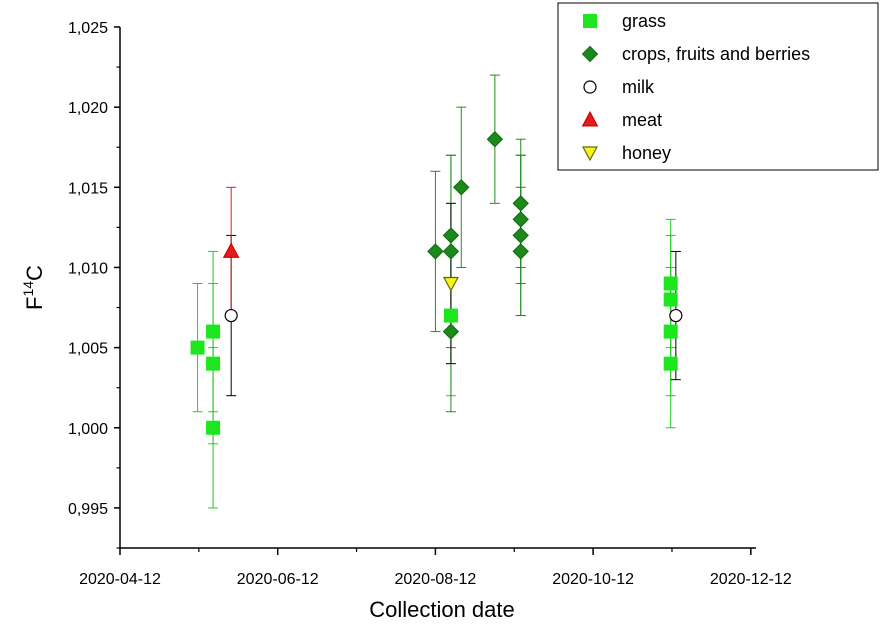 The width and height of the screenshot is (880, 626). I want to click on y-tick-label: 1,000, so click(88, 429).